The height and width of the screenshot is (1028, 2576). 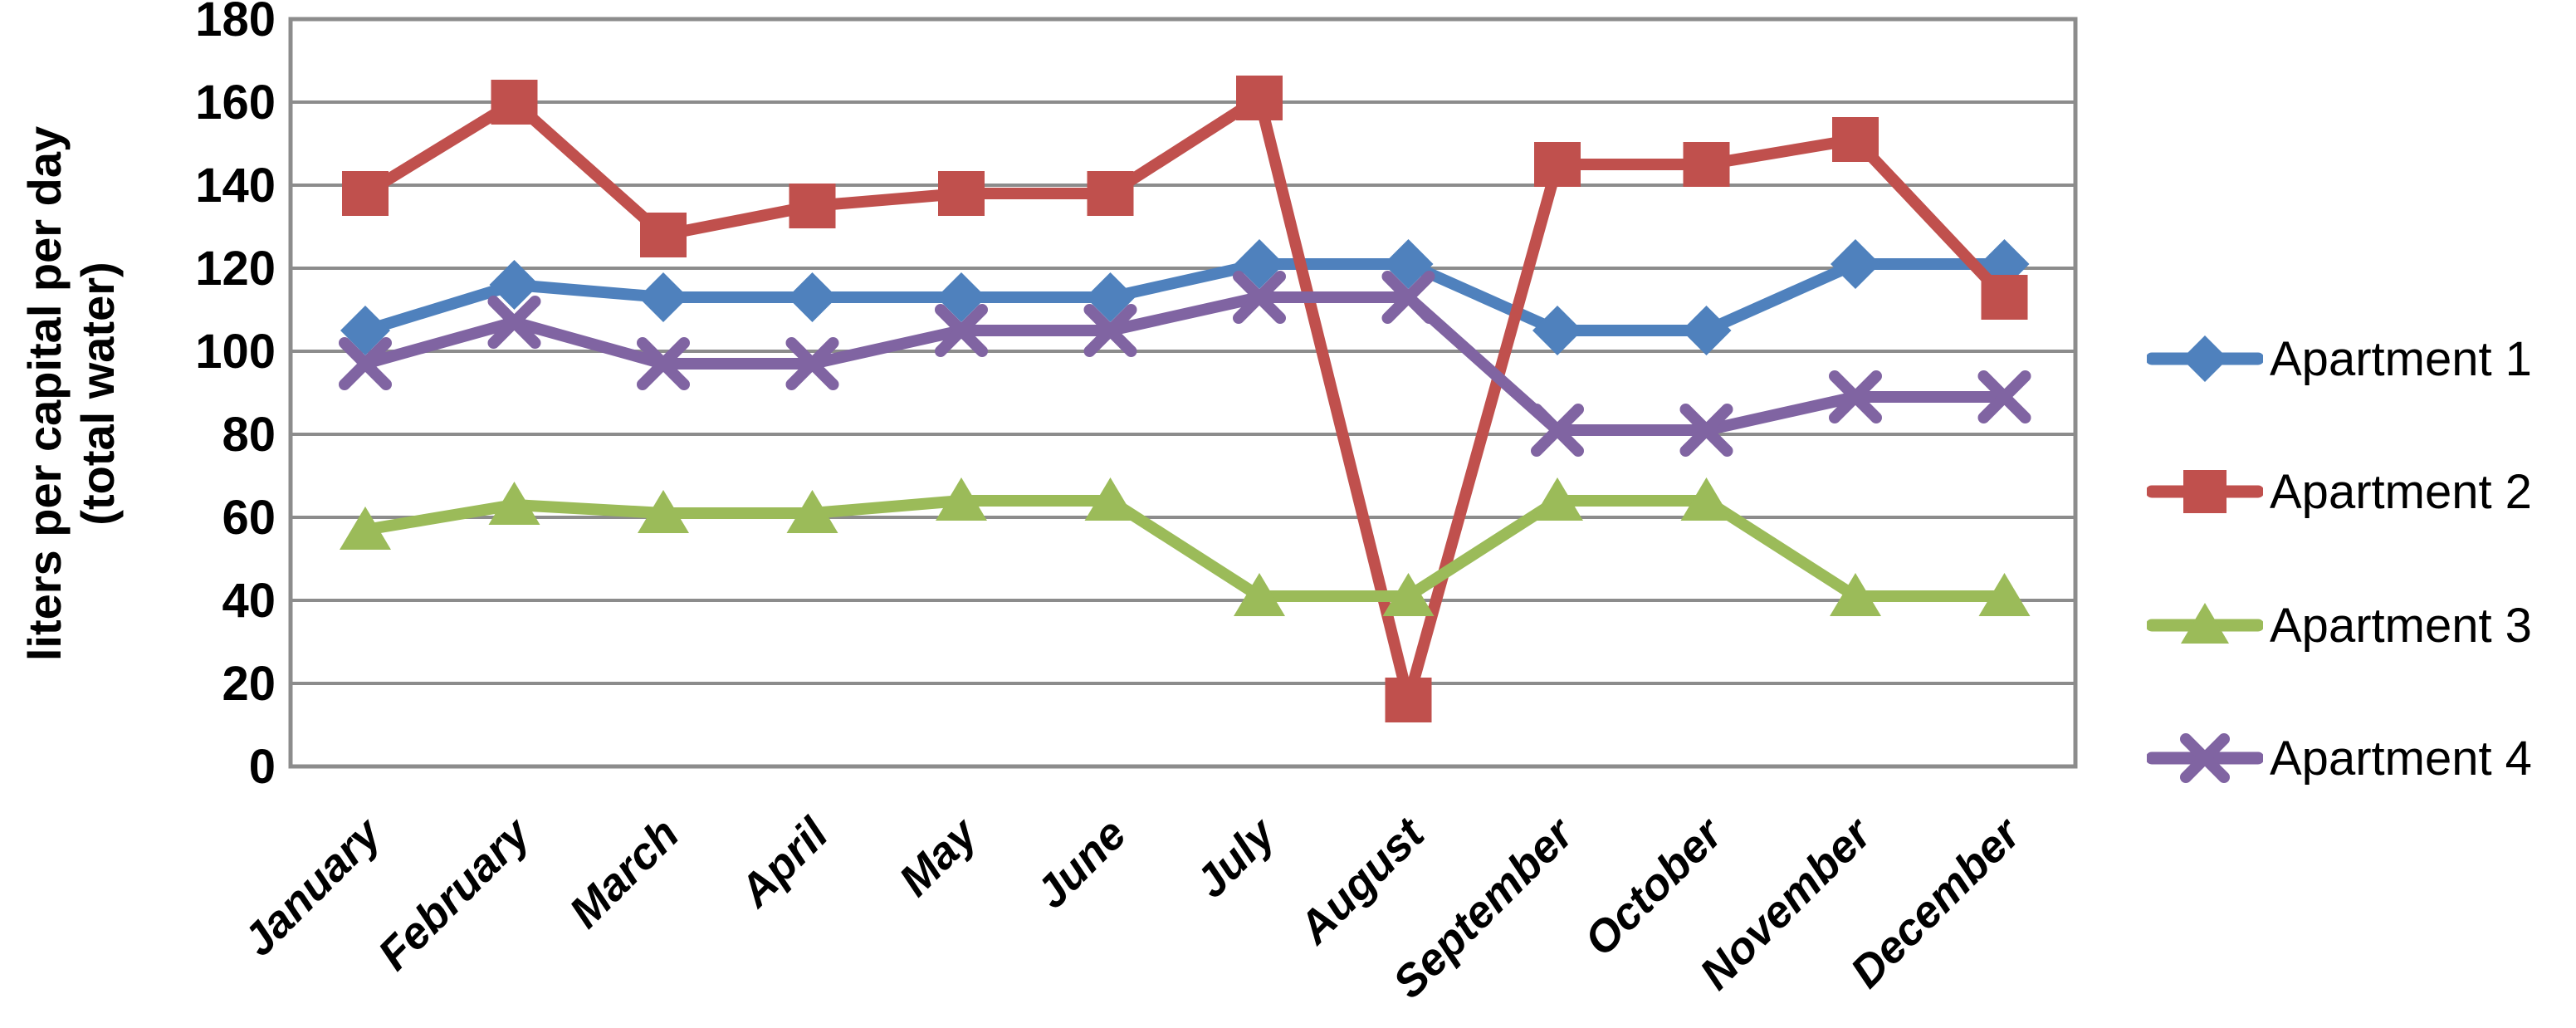 I want to click on y-tick-label: 60, so click(x=249, y=518).